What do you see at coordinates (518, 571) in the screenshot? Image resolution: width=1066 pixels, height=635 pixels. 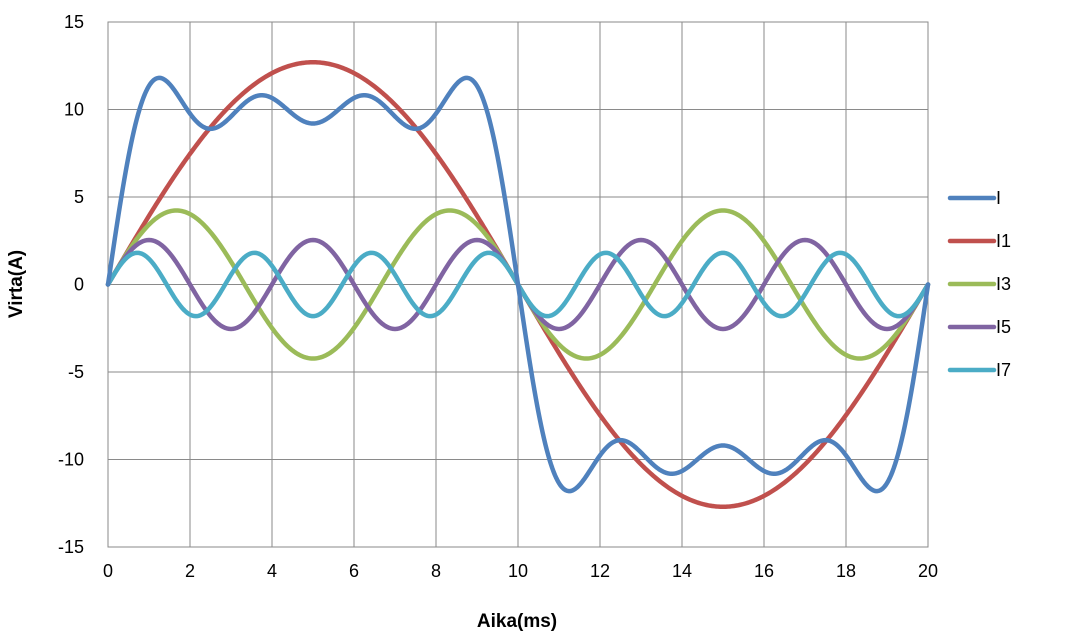 I see `x-tick-label: 10` at bounding box center [518, 571].